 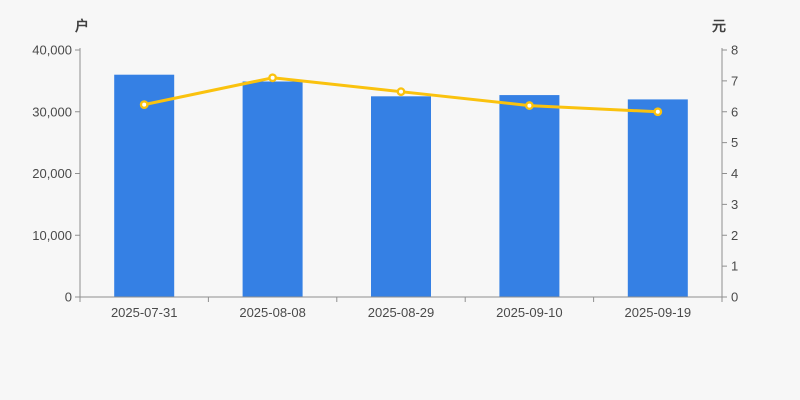 I want to click on y-axis-right-label: 3, so click(x=734, y=204).